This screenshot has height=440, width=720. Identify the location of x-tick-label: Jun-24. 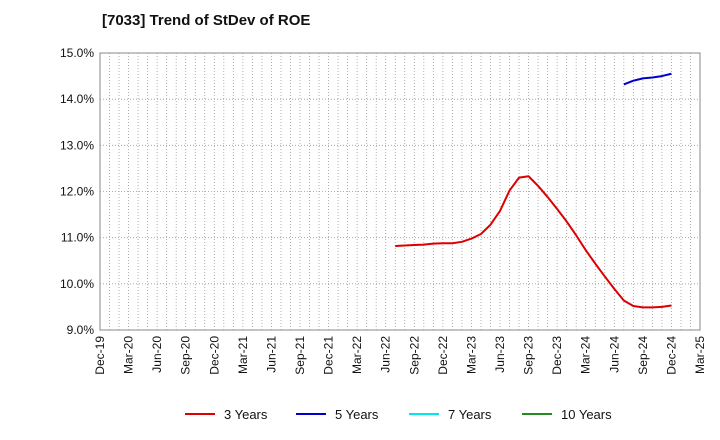
(614, 354).